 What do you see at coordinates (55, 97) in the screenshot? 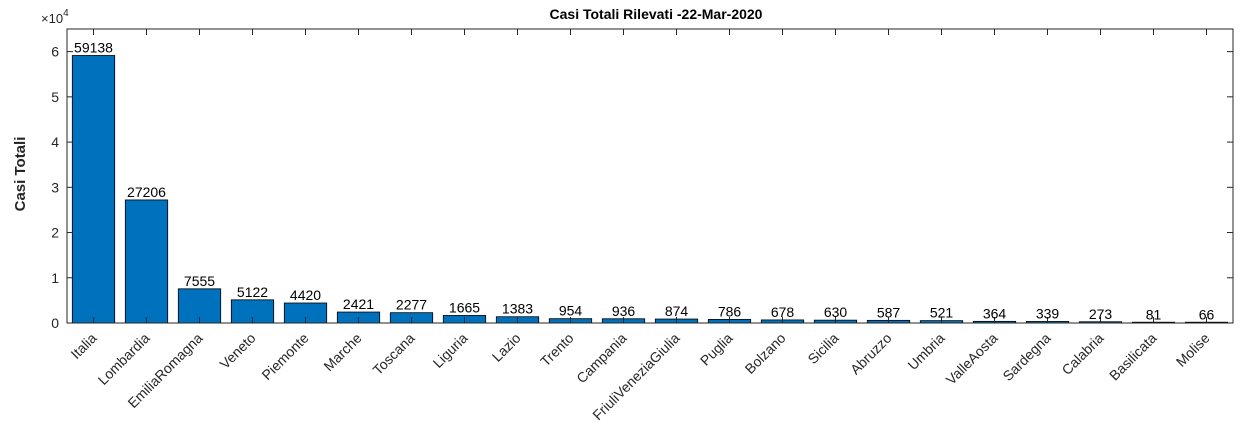
I see `y-tick-label: 5` at bounding box center [55, 97].